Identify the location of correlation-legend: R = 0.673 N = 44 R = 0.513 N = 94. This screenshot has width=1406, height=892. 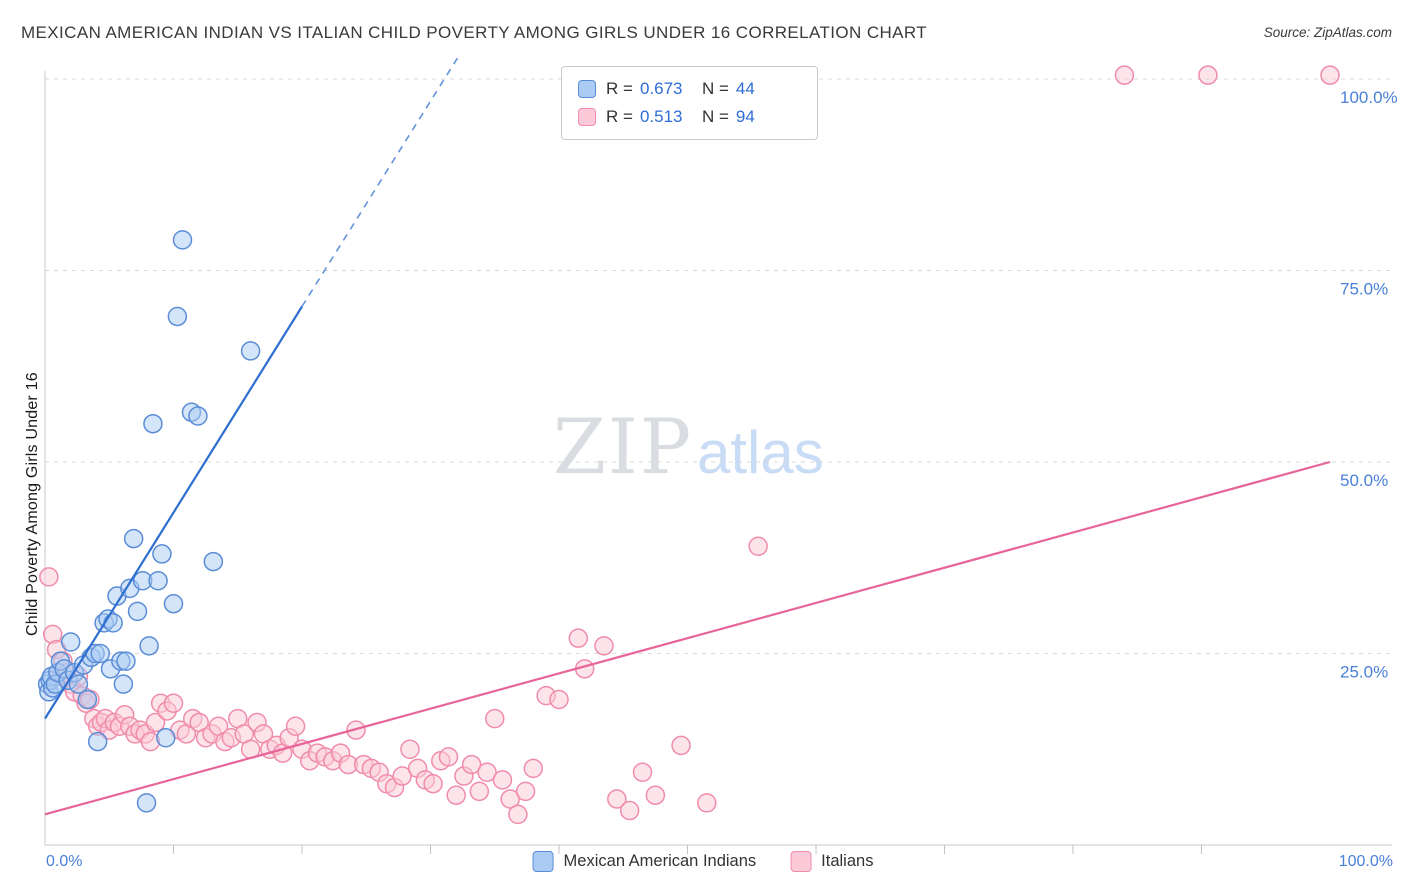
(689, 103).